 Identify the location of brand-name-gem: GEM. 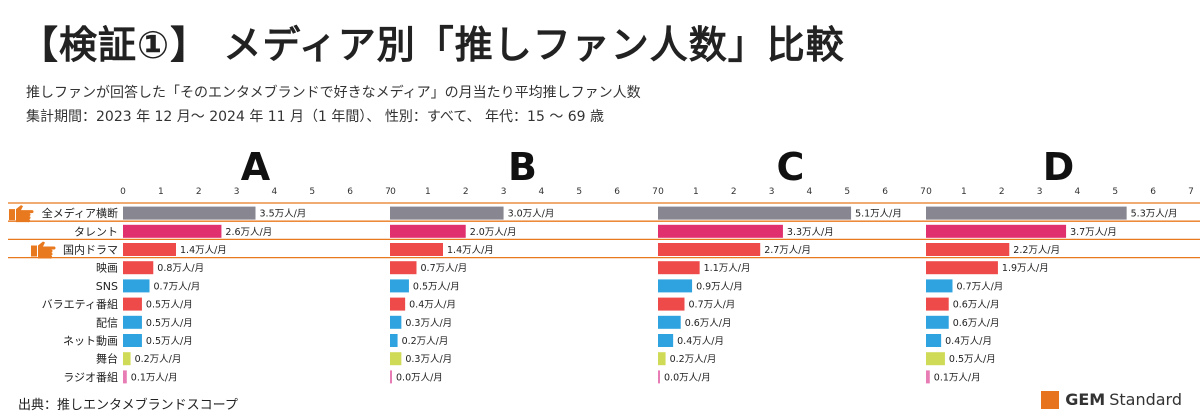
(1085, 399).